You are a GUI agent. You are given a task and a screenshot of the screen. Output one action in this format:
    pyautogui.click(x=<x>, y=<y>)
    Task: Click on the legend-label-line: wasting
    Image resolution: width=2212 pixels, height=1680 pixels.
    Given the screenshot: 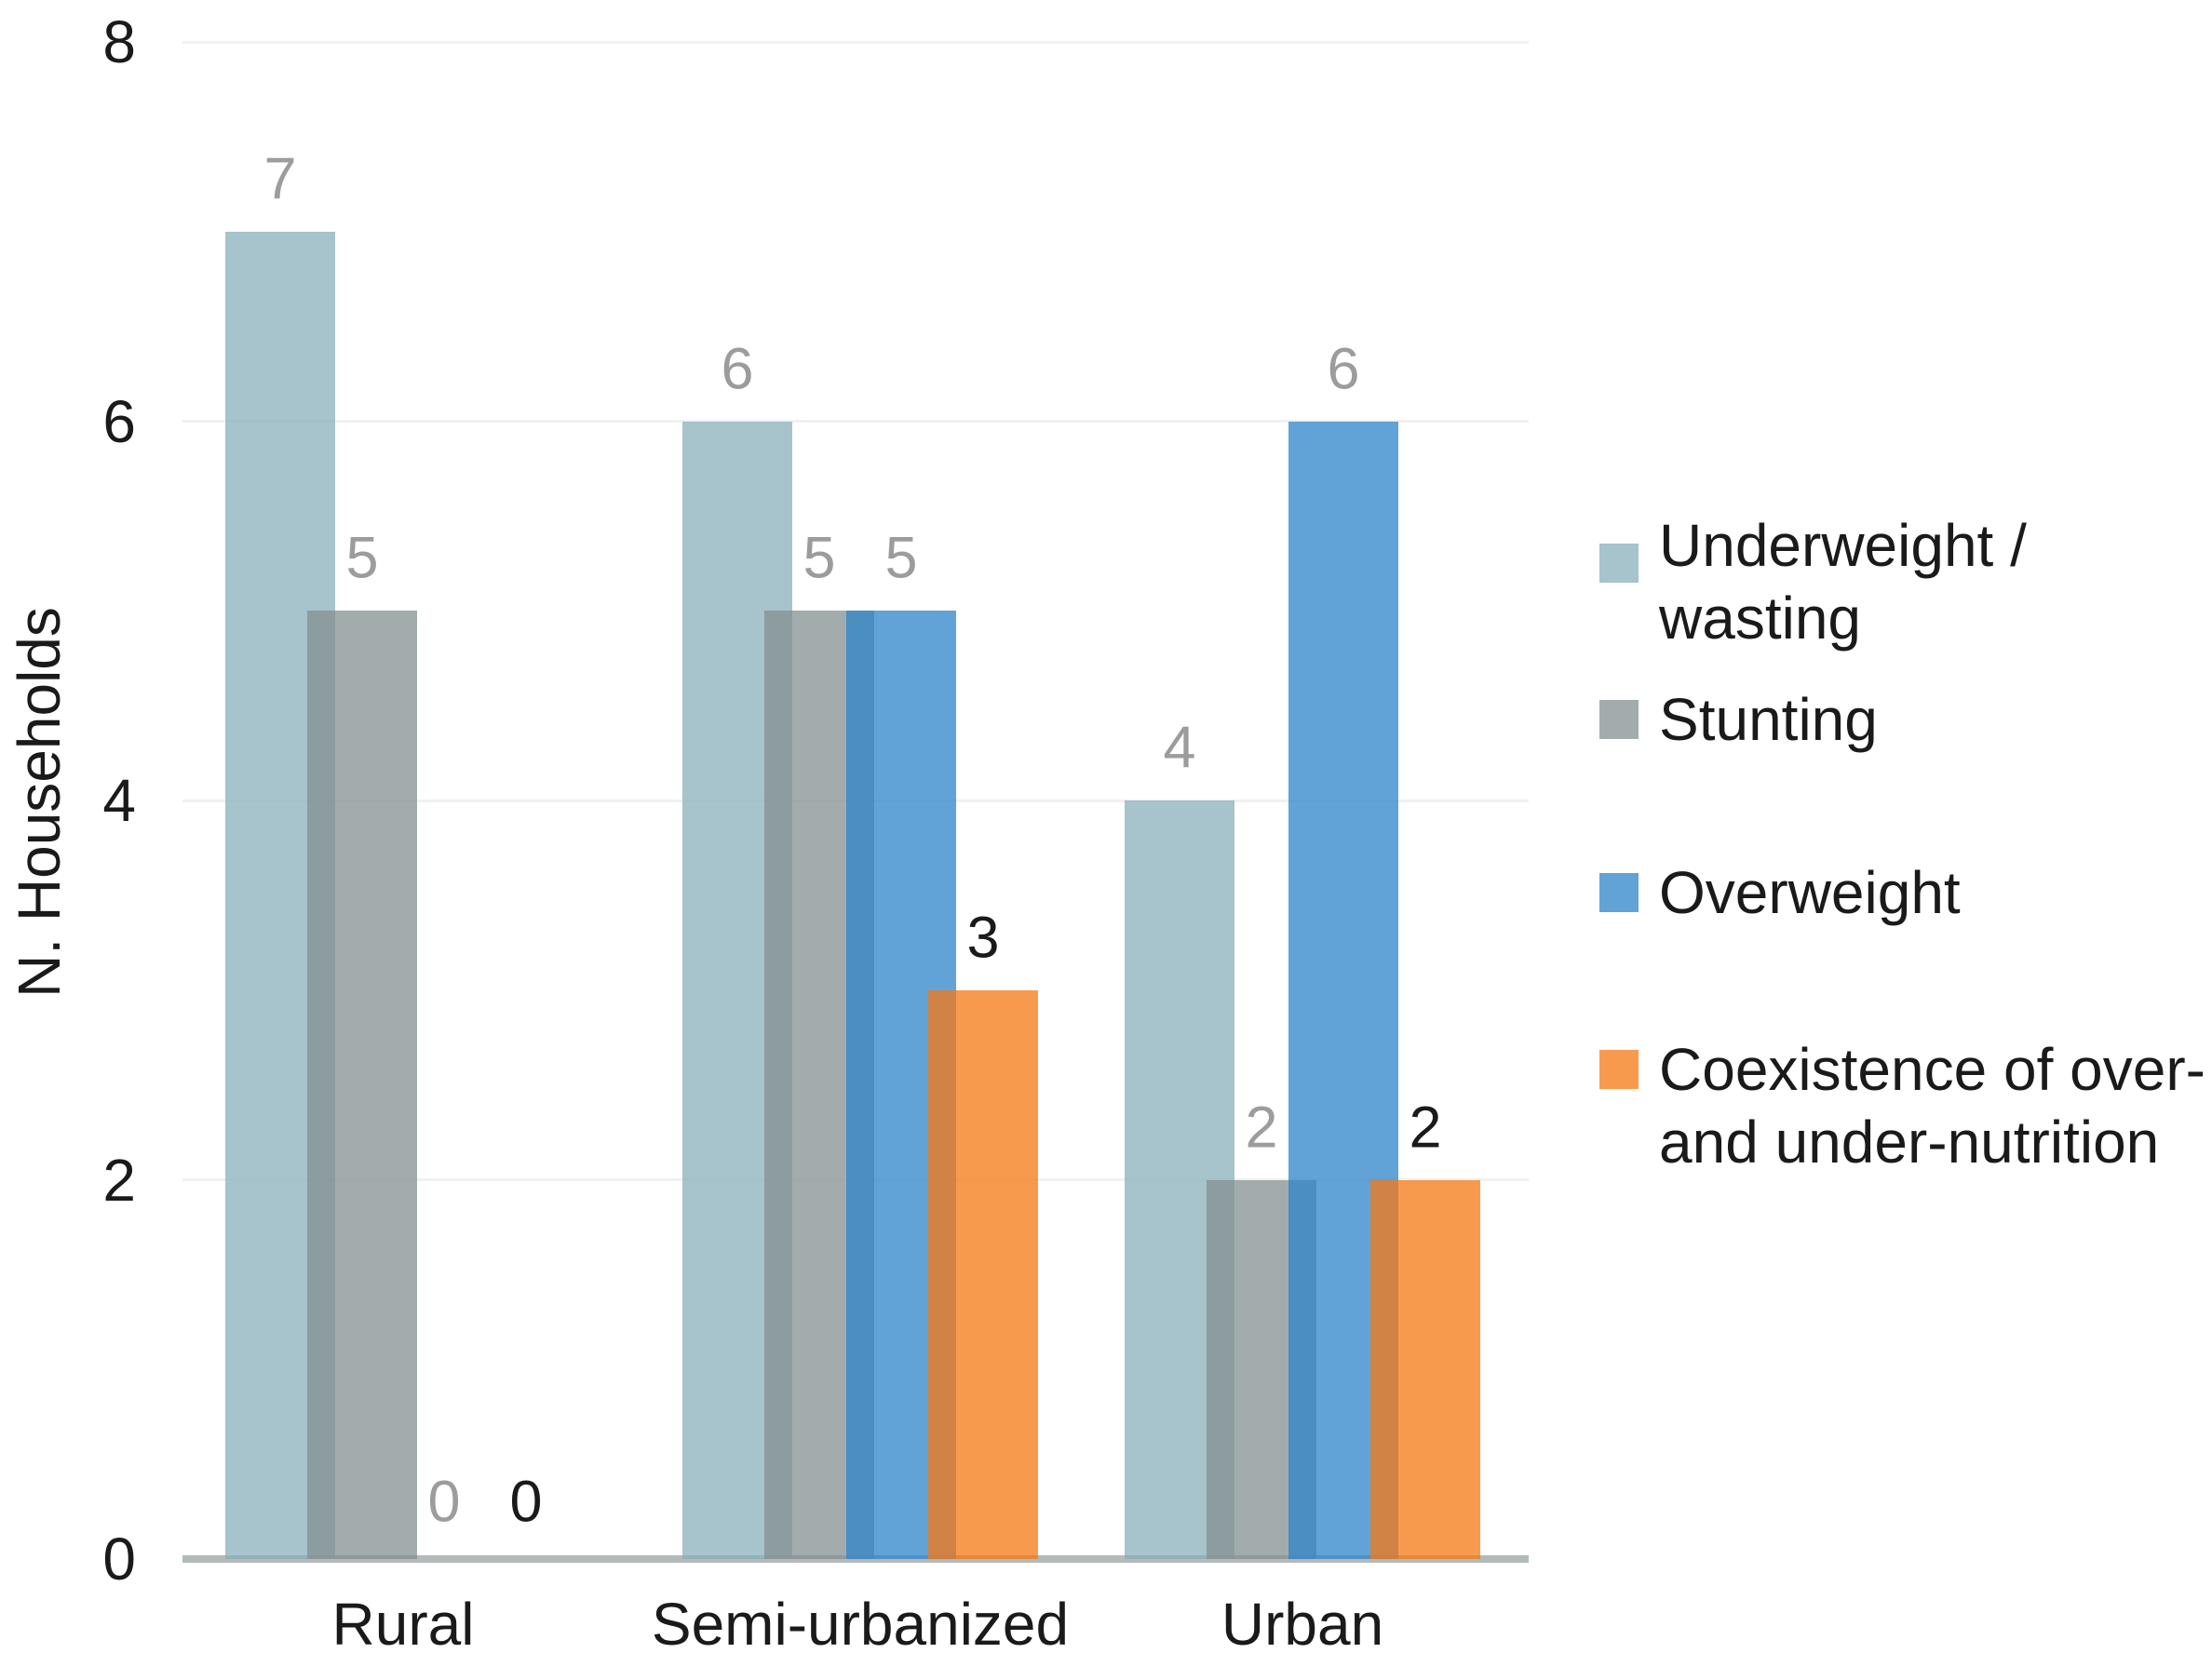 What is the action you would take?
    pyautogui.click(x=1760, y=618)
    